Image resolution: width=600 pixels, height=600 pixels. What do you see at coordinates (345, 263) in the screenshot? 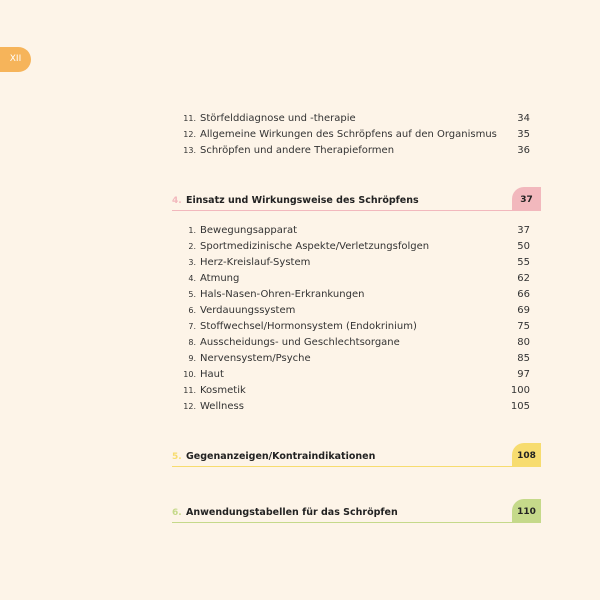
I see `toc-entry: 3. Herz-Kreislauf-System 55` at bounding box center [345, 263].